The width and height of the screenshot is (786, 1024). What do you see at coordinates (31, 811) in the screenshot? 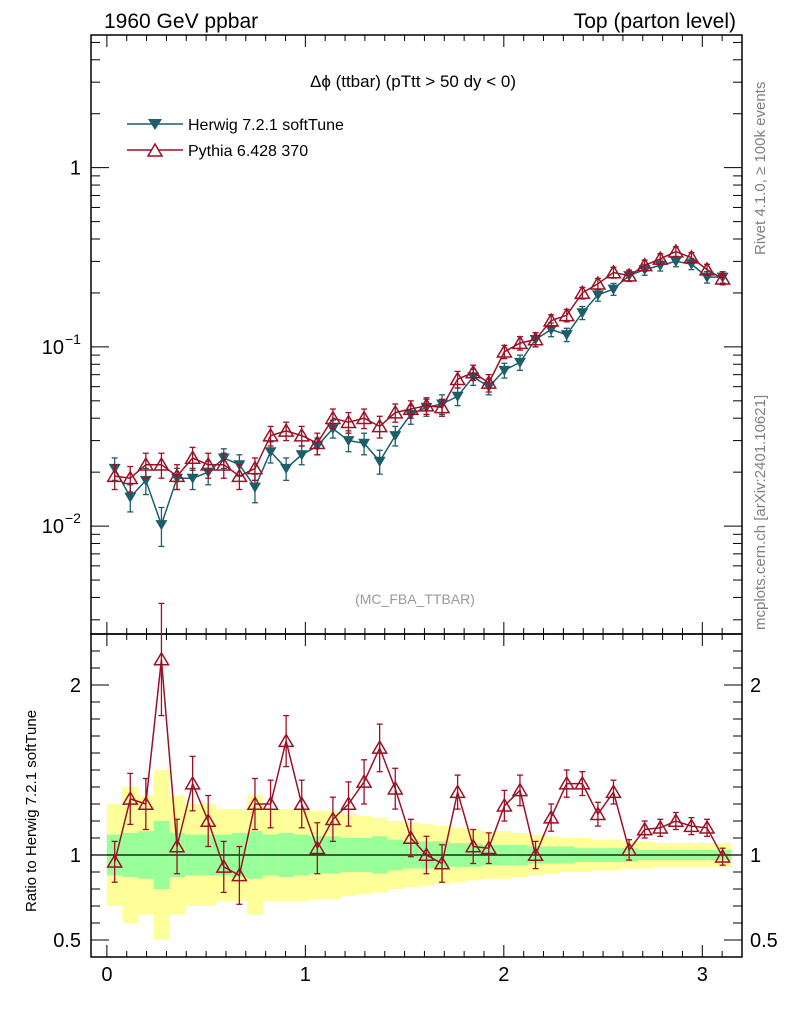
I see `ratio-y-axis-label: Ratio to Herwig 7.2.1 softTune` at bounding box center [31, 811].